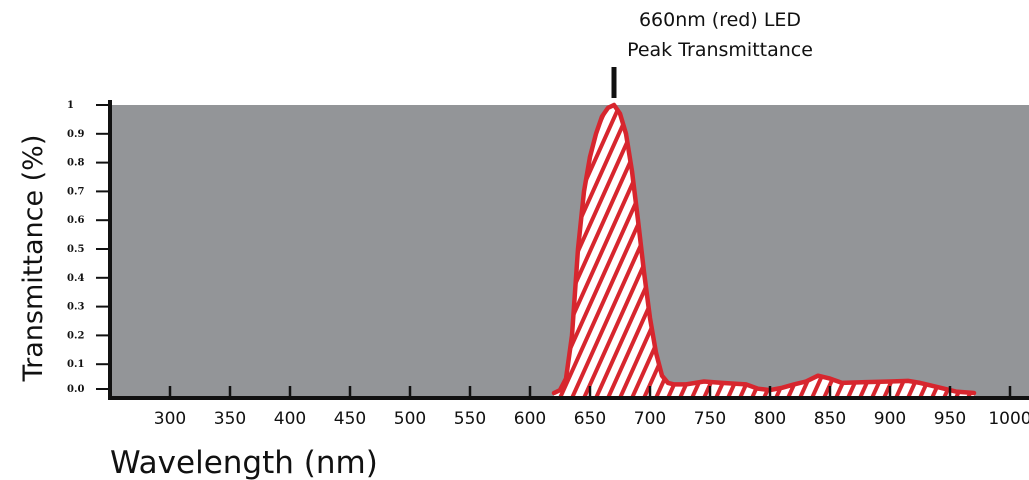 The height and width of the screenshot is (480, 1029). Describe the element at coordinates (75, 220) in the screenshot. I see `y-tick-label: 0.6` at that location.